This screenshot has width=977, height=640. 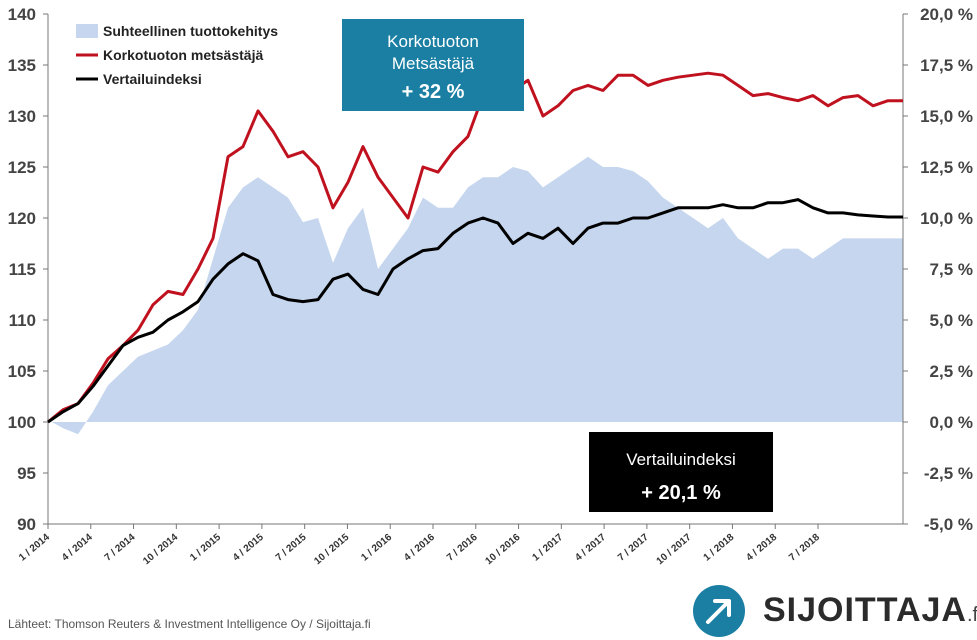 I want to click on x-tick-label: 10 / 2016, so click(x=502, y=550).